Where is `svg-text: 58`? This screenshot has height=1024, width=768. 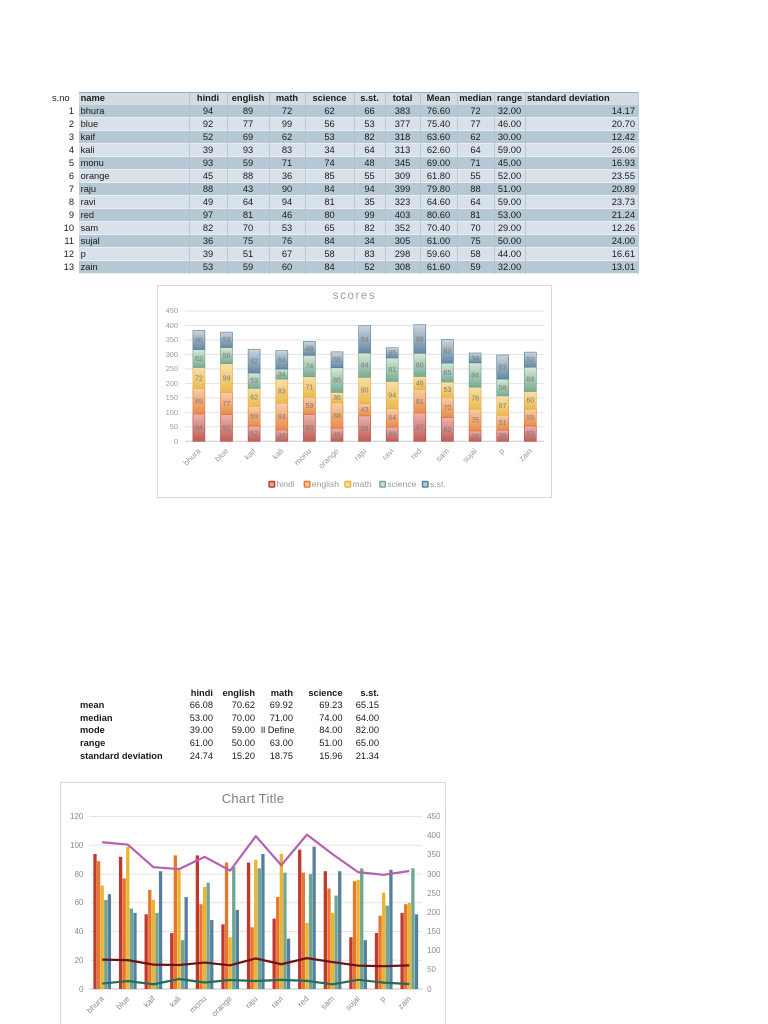
svg-text: 58 is located at coordinates (503, 388).